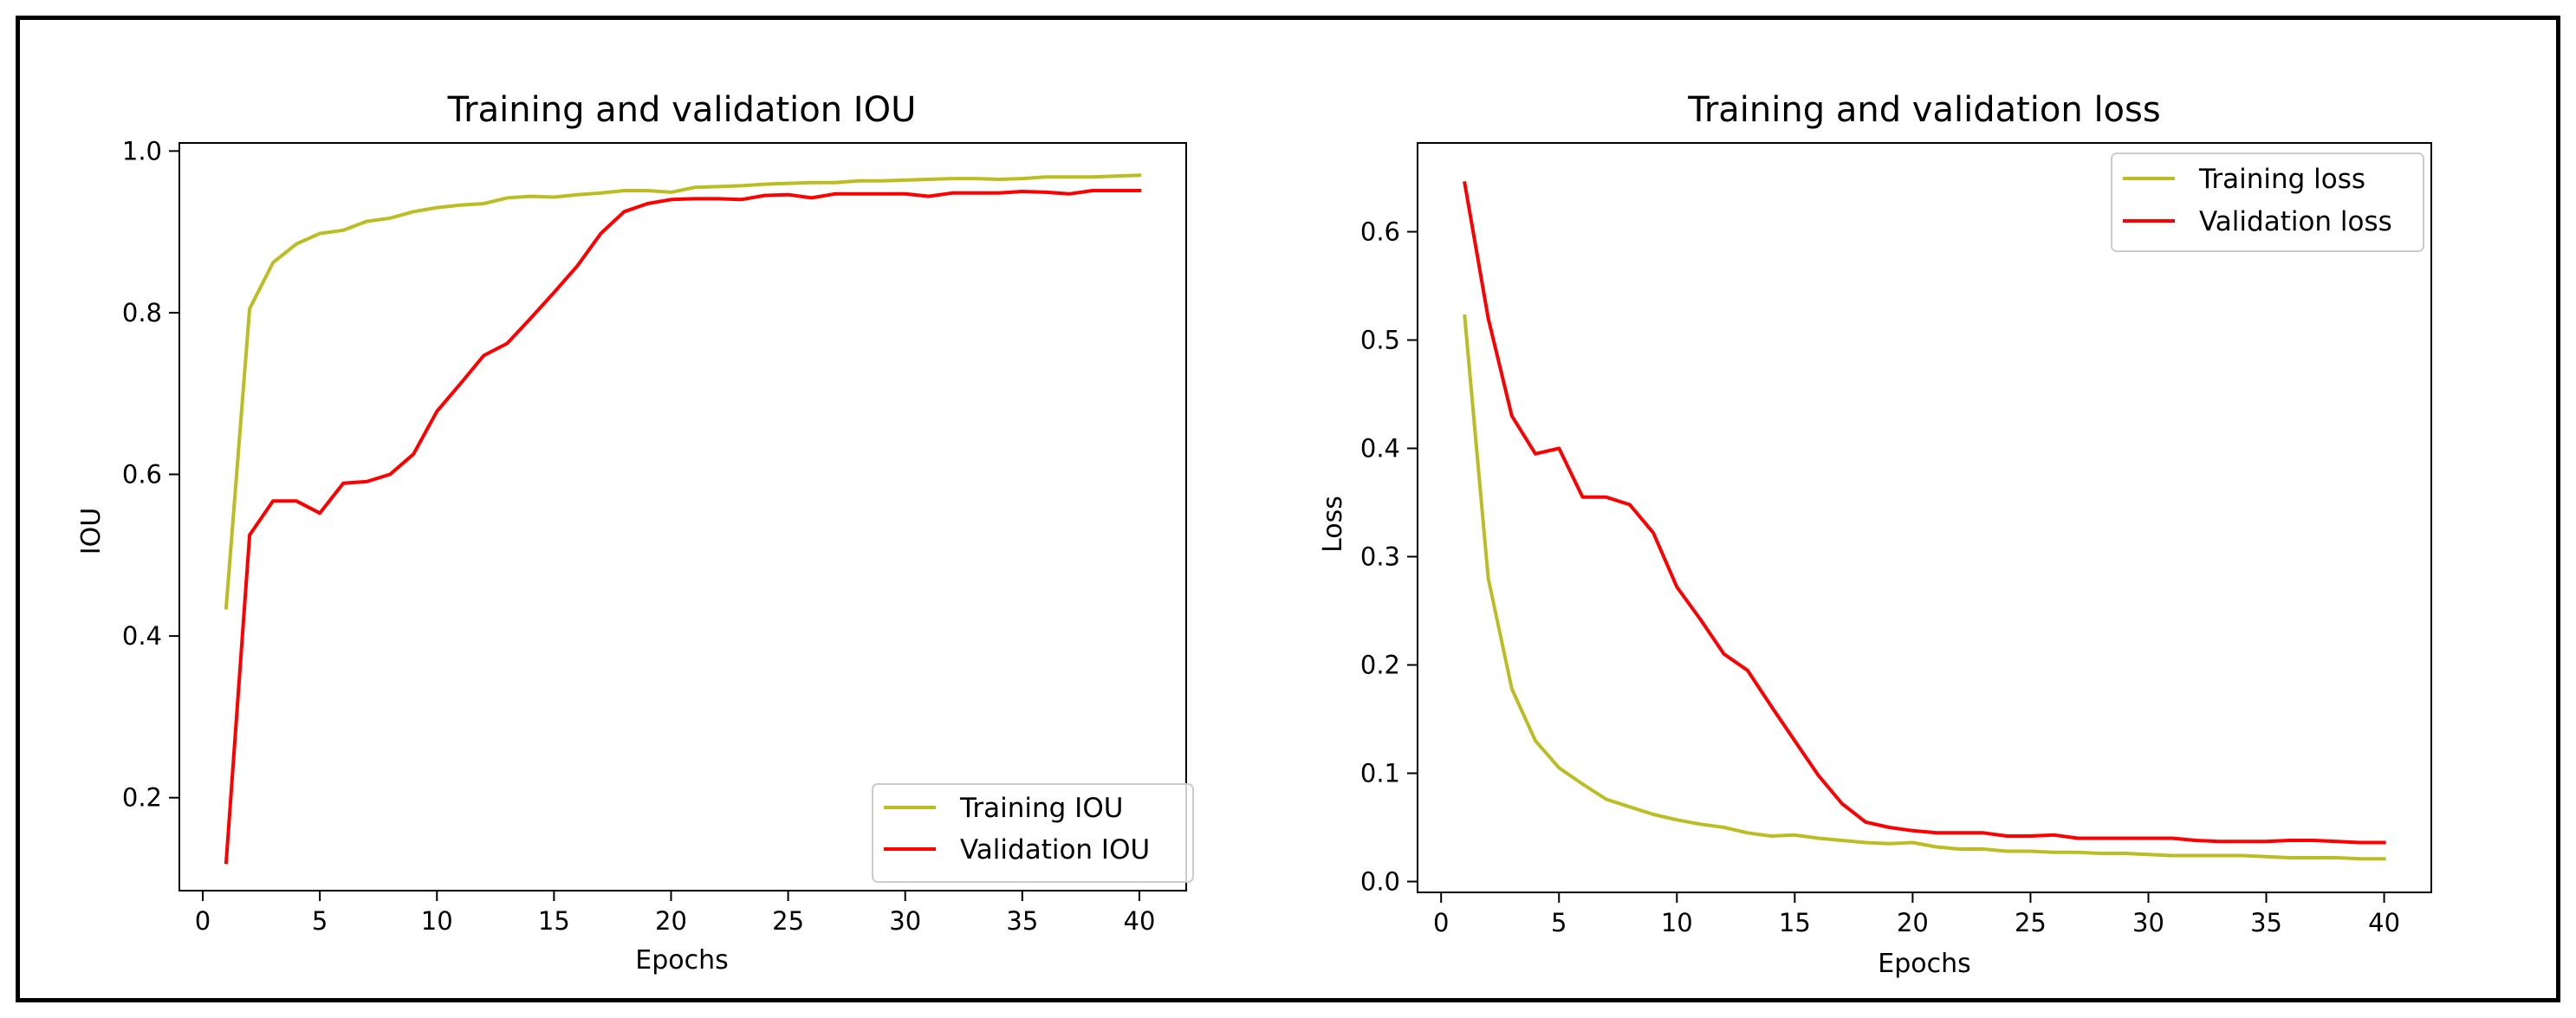 The image size is (2576, 1018). I want to click on iou-legend-box, so click(1033, 833).